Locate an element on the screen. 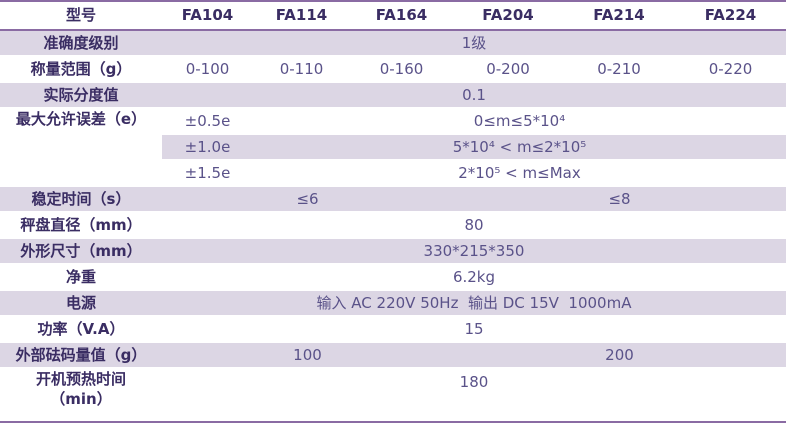 The image size is (786, 436). row-stability-time: 稳定时间（s） ≤6 ≤8 is located at coordinates (393, 199).